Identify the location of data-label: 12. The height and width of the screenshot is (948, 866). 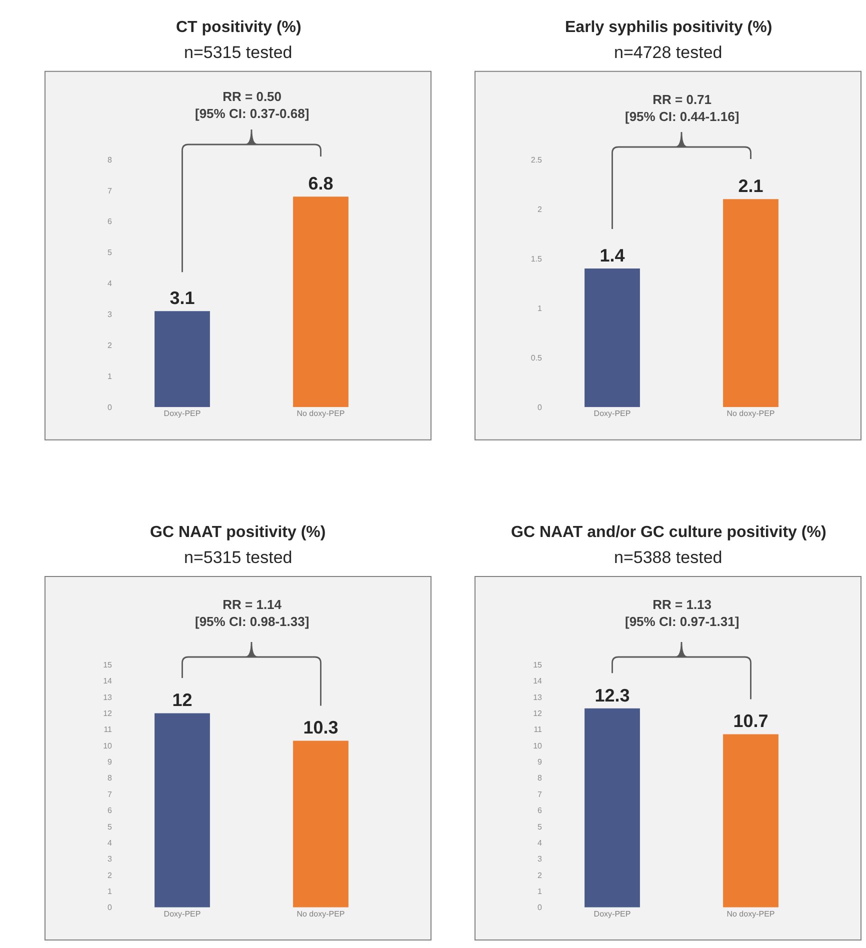
(182, 700).